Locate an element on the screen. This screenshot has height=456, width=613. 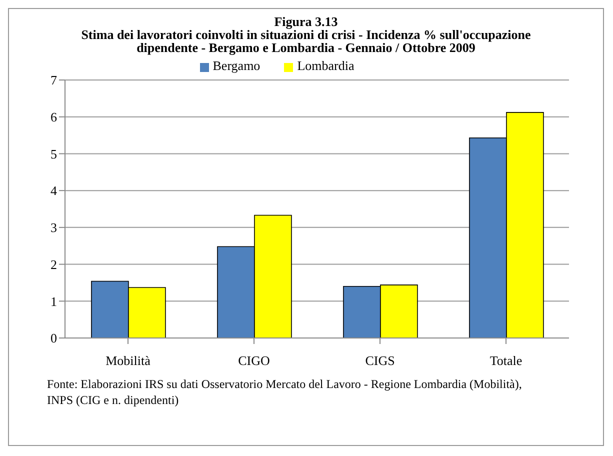
legend-label: Bergamo is located at coordinates (236, 65).